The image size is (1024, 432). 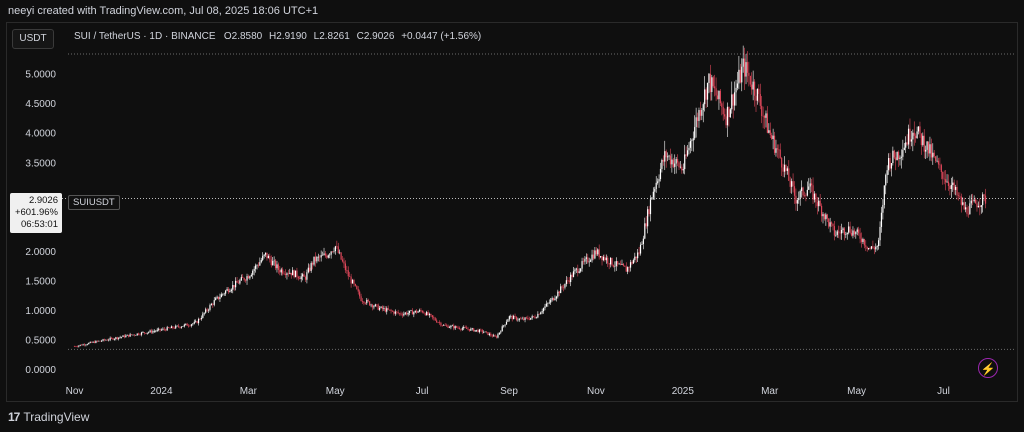 I want to click on x-tick-label: Jul, so click(x=422, y=391).